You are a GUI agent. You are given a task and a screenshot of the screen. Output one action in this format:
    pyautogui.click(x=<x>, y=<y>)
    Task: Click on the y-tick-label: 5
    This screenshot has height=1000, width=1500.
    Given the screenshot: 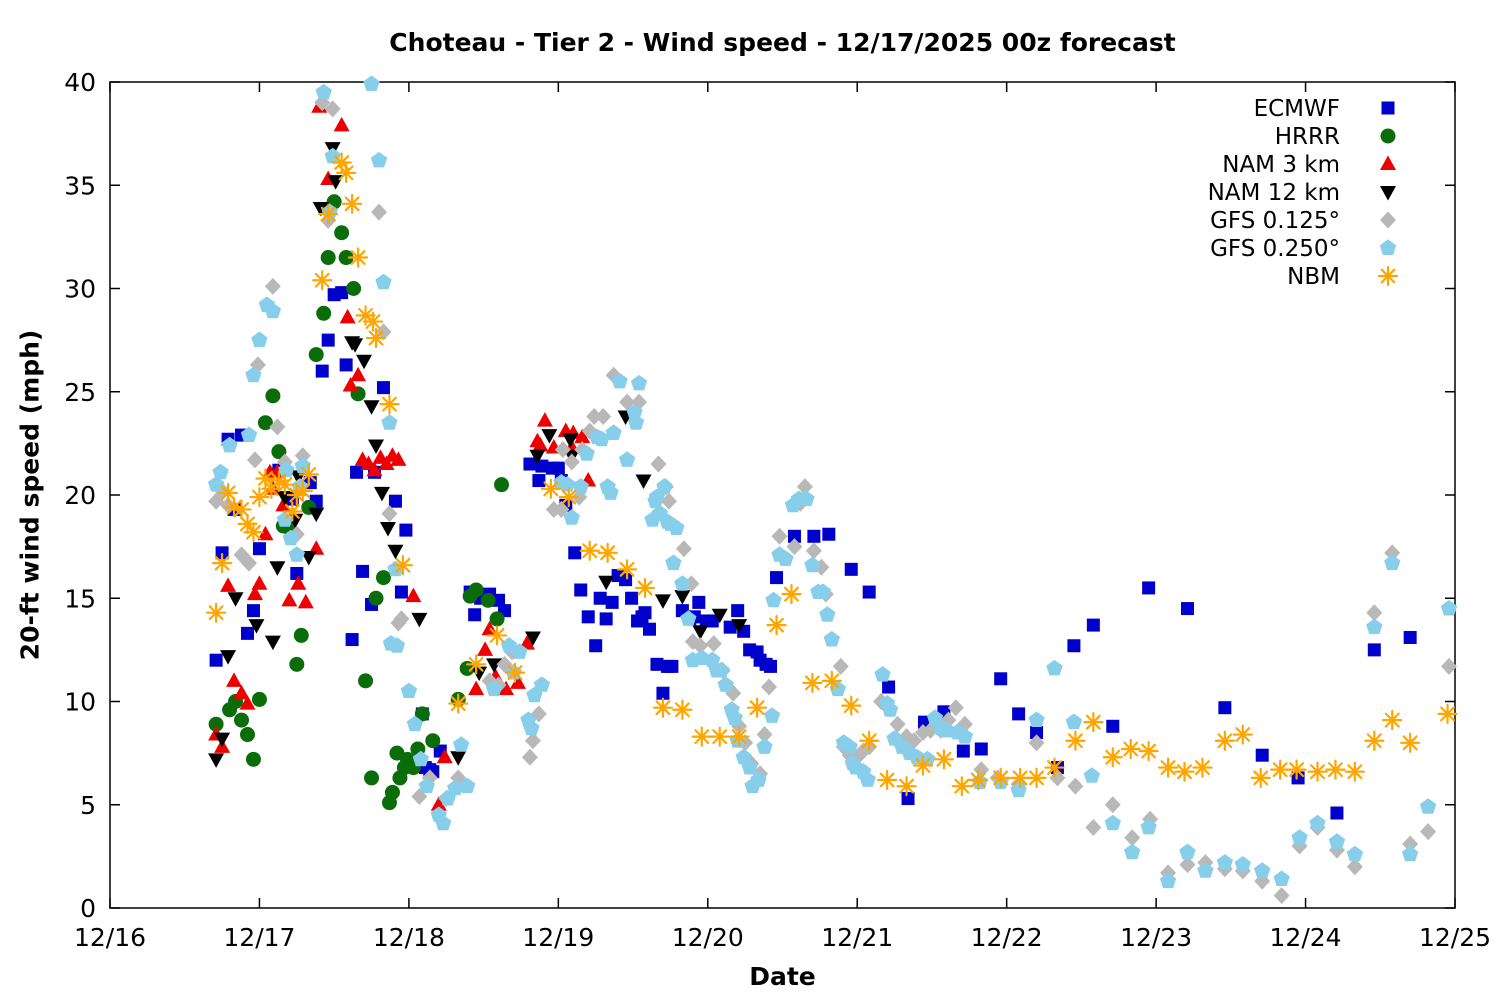 What is the action you would take?
    pyautogui.click(x=88, y=805)
    